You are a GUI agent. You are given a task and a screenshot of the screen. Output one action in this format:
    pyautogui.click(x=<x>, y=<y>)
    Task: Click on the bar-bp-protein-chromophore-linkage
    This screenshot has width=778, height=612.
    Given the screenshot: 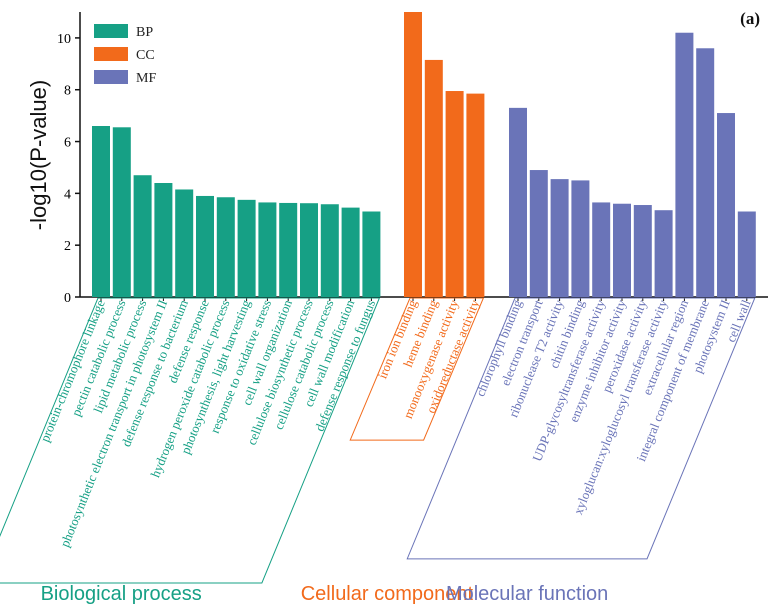 What is the action you would take?
    pyautogui.click(x=101, y=211)
    